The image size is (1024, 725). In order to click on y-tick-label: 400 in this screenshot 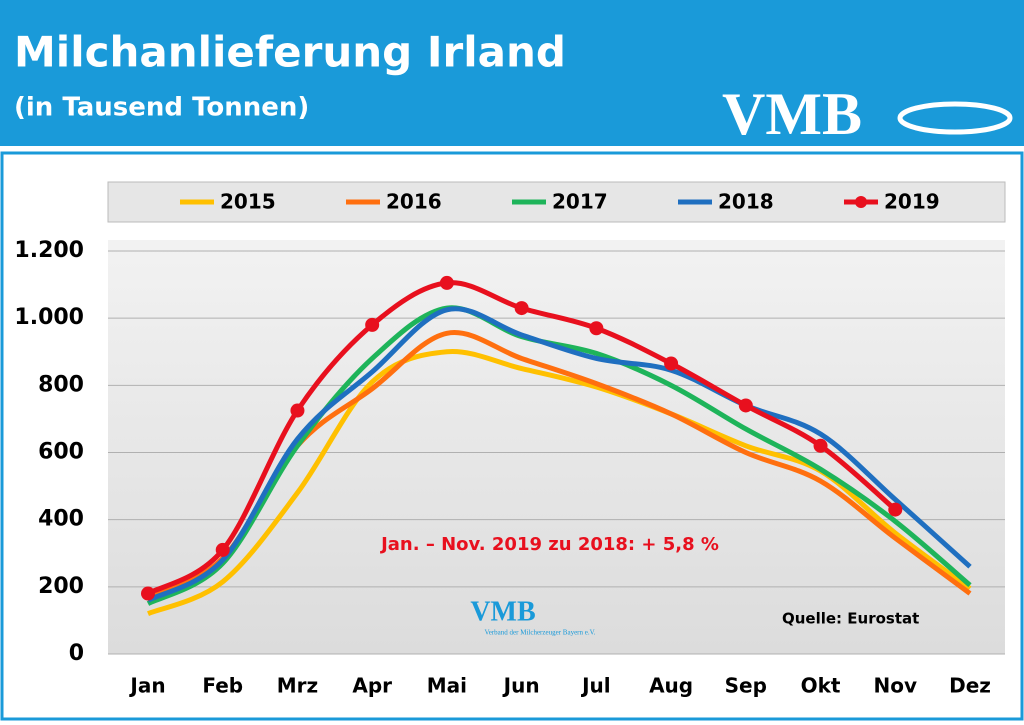, I will do `click(61, 519)`.